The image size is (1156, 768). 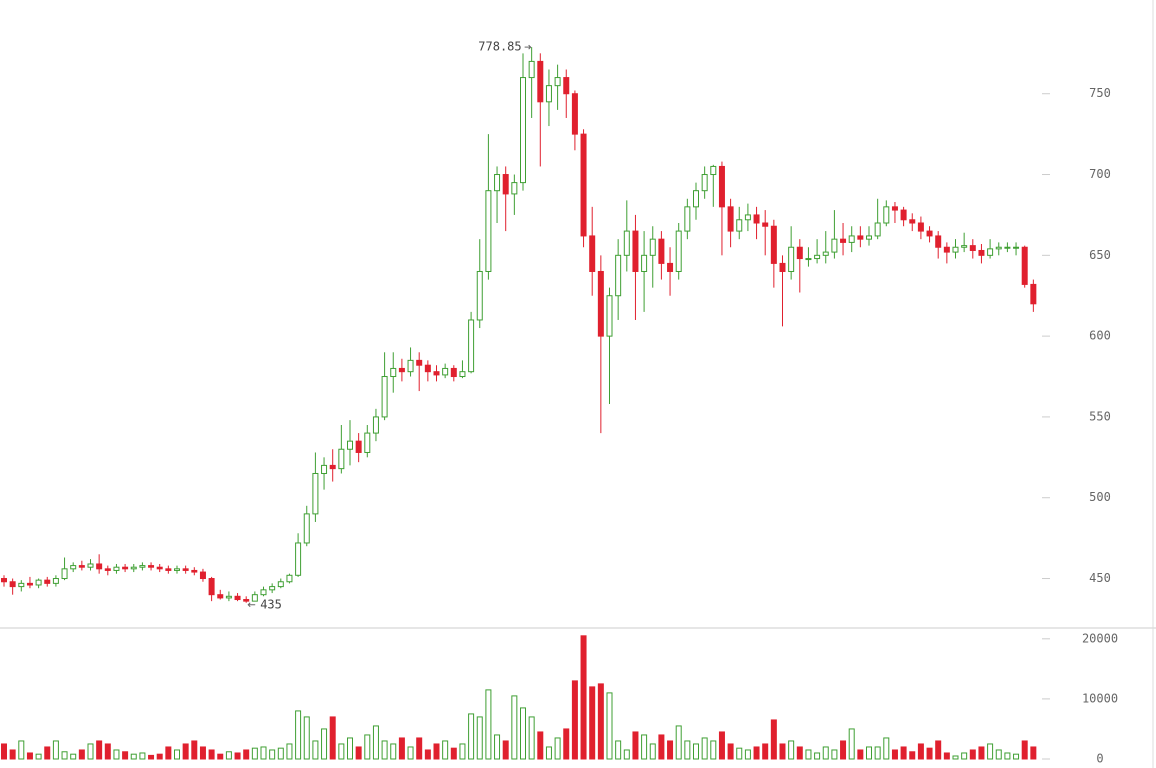 What do you see at coordinates (1099, 758) in the screenshot?
I see `volume-tick-label: 0` at bounding box center [1099, 758].